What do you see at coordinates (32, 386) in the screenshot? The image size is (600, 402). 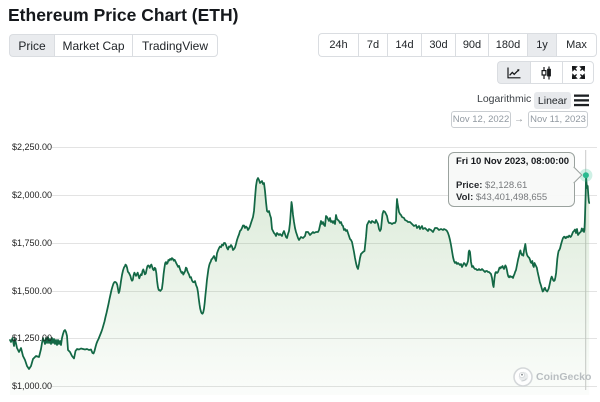 I see `svg-text: $1,000.00` at bounding box center [32, 386].